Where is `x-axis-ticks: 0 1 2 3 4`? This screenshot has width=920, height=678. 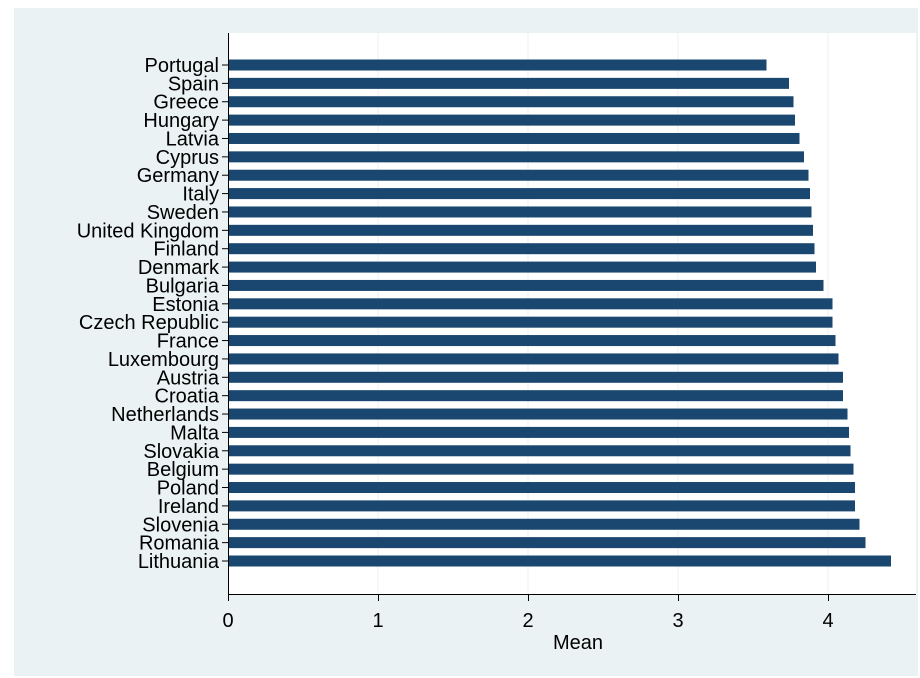 x-axis-ticks: 0 1 2 3 4 is located at coordinates (528, 613).